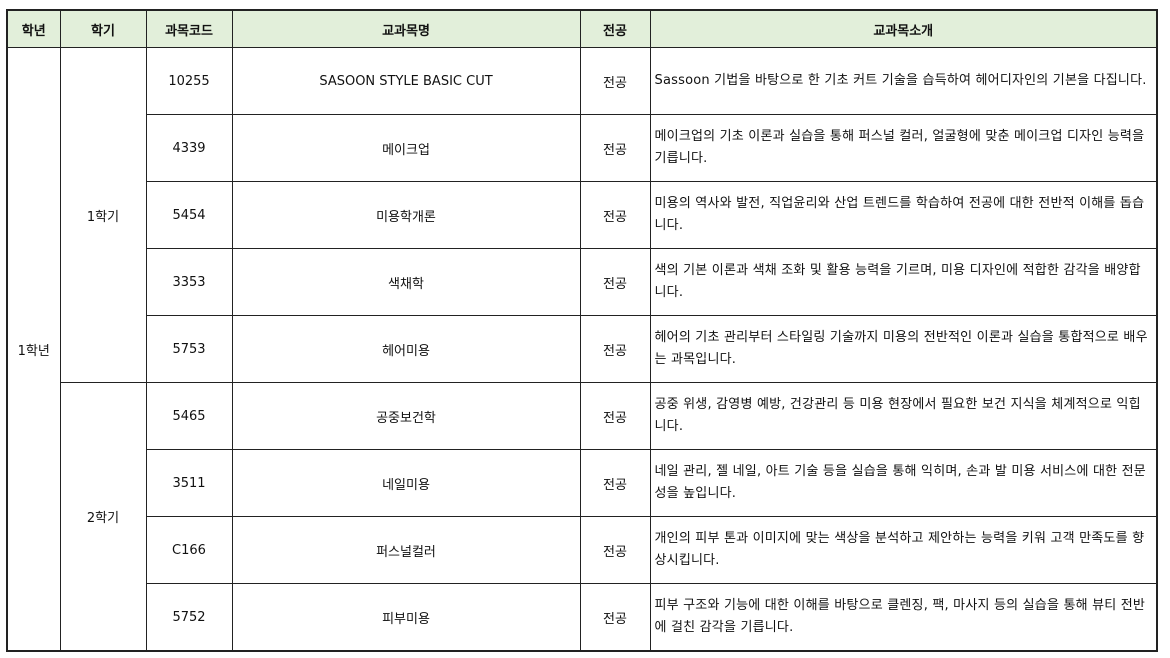 The image size is (1170, 658). Describe the element at coordinates (406, 81) in the screenshot. I see `course-name-cell: SASOON STYLE BASIC CUT` at that location.